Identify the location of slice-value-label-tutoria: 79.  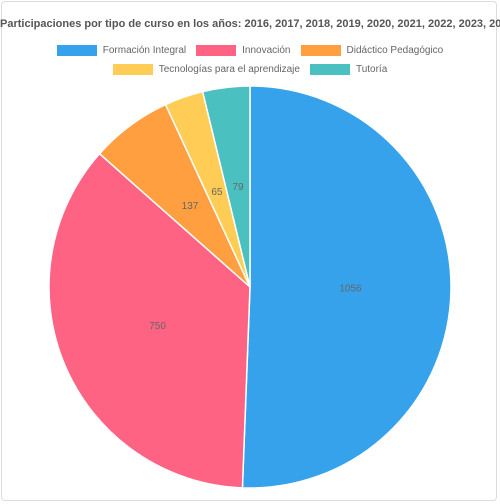
(239, 187).